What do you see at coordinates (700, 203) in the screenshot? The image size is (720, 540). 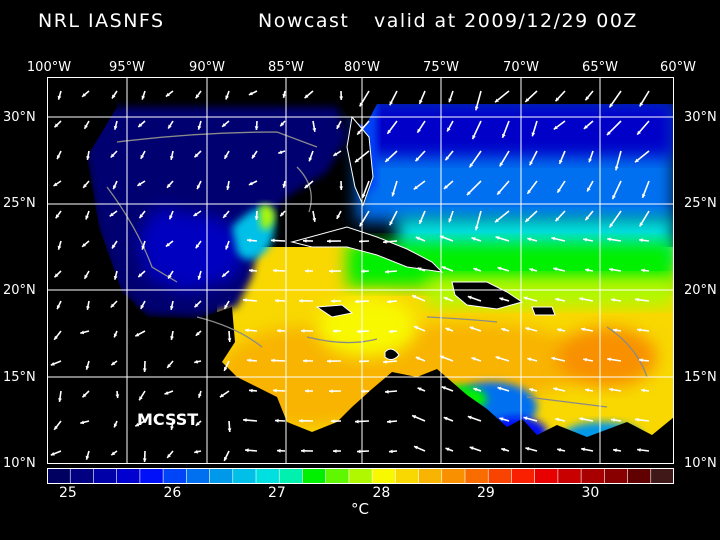 I see `lat-label-right-25n: 25°N` at bounding box center [700, 203].